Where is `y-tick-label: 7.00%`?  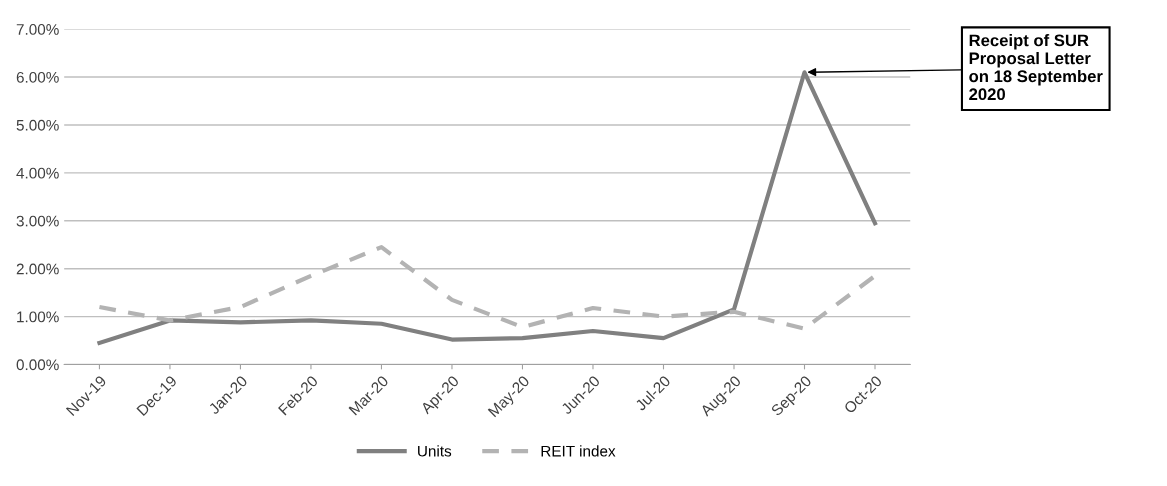
y-tick-label: 7.00% is located at coordinates (37, 29).